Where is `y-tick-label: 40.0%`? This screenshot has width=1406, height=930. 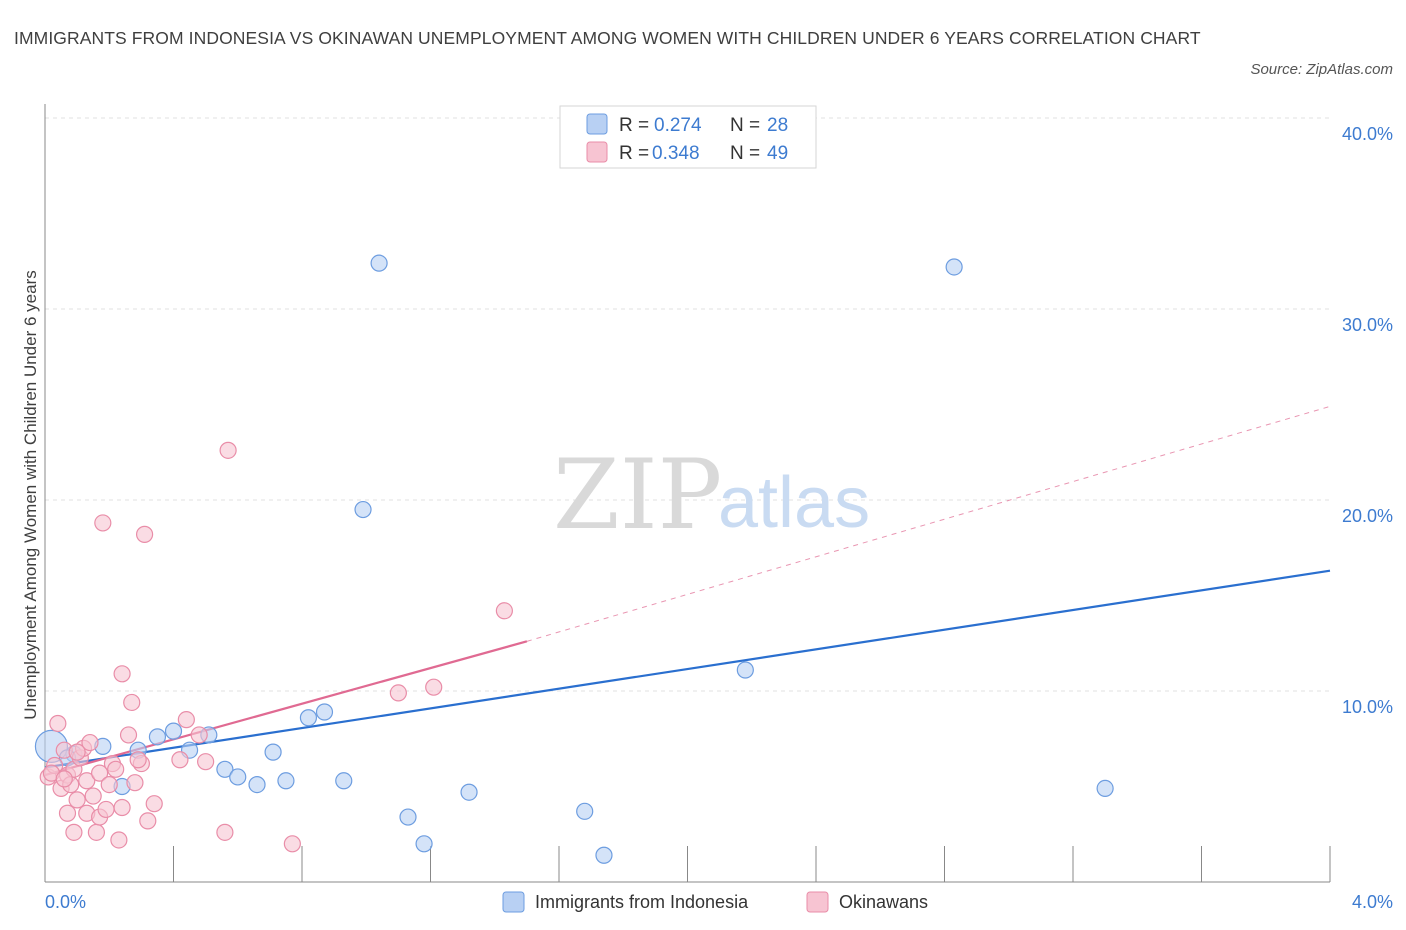
y-tick-label: 40.0% is located at coordinates (1367, 134).